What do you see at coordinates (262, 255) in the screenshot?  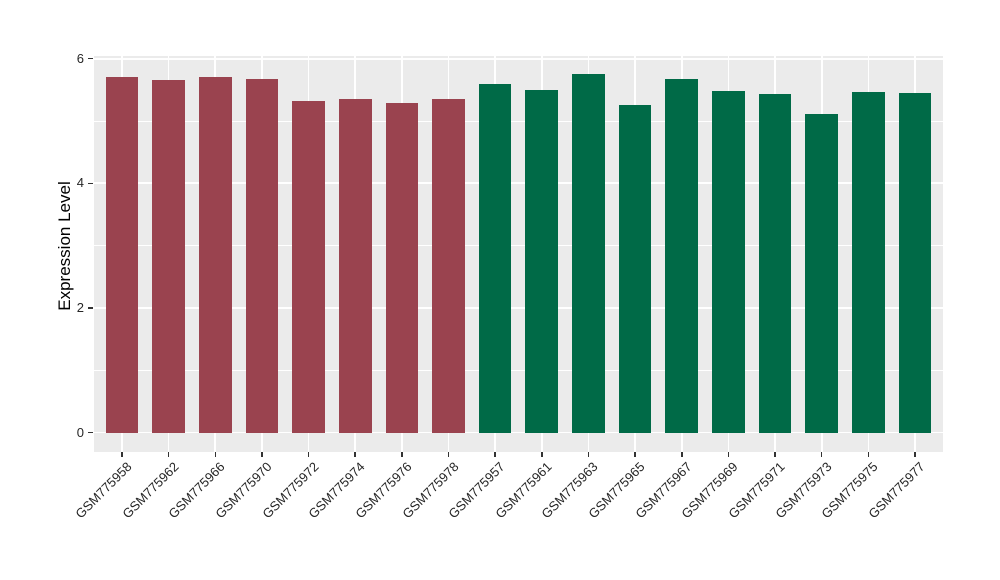 I see `bar-GSM775970` at bounding box center [262, 255].